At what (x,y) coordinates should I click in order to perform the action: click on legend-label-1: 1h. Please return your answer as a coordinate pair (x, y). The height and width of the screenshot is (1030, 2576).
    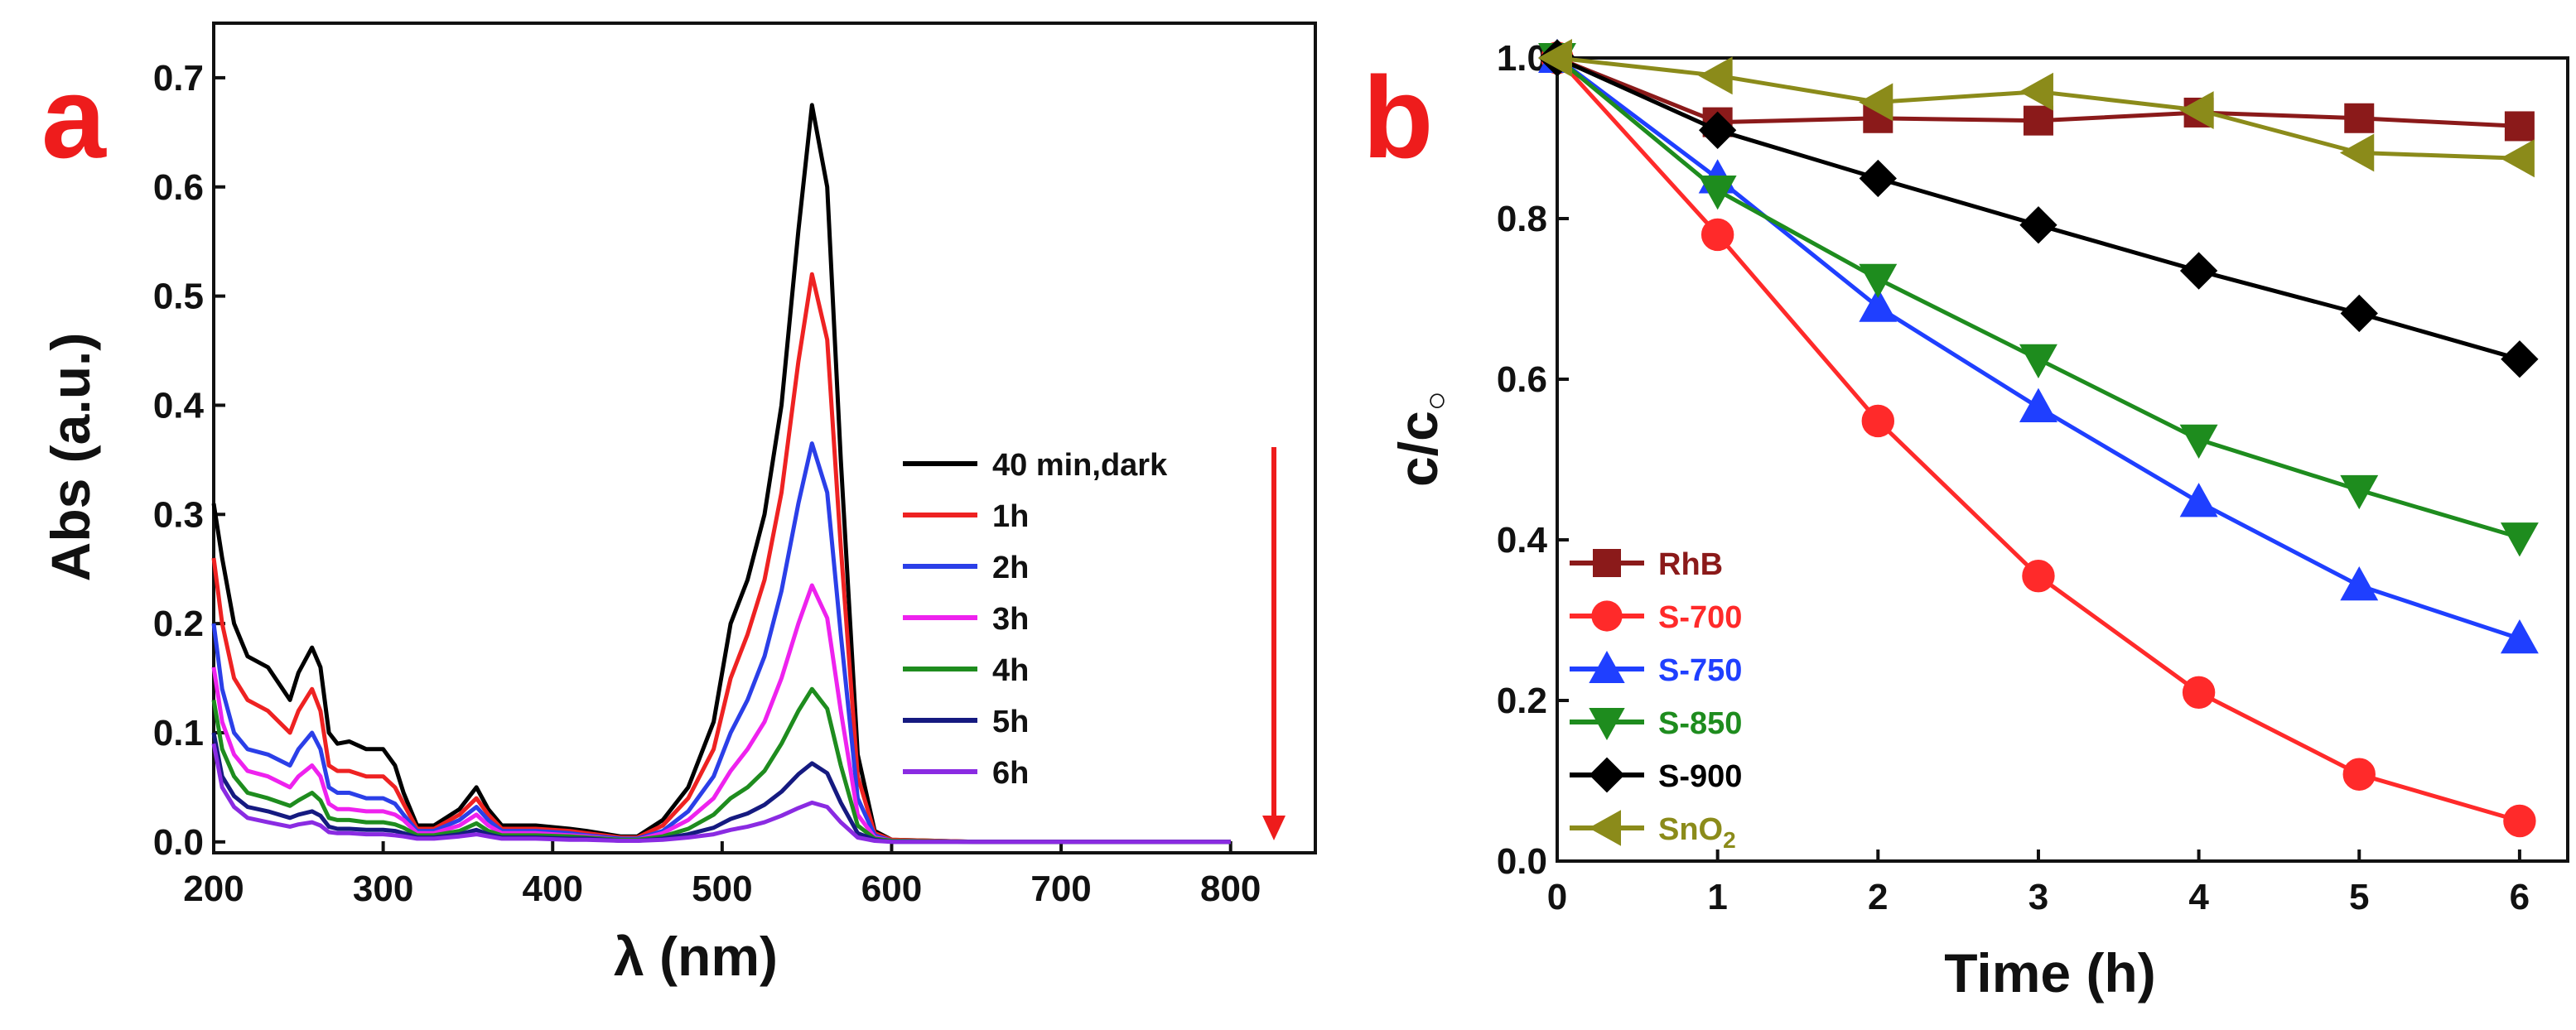
    Looking at the image, I should click on (1010, 517).